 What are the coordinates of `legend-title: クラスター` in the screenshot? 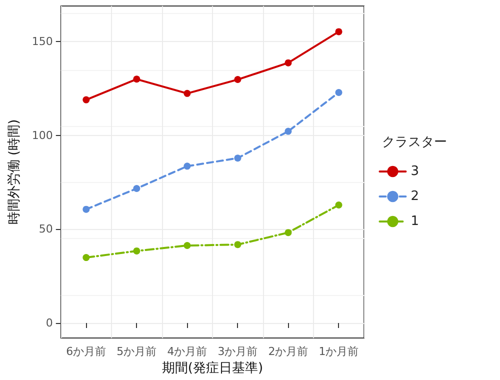 It's located at (414, 142).